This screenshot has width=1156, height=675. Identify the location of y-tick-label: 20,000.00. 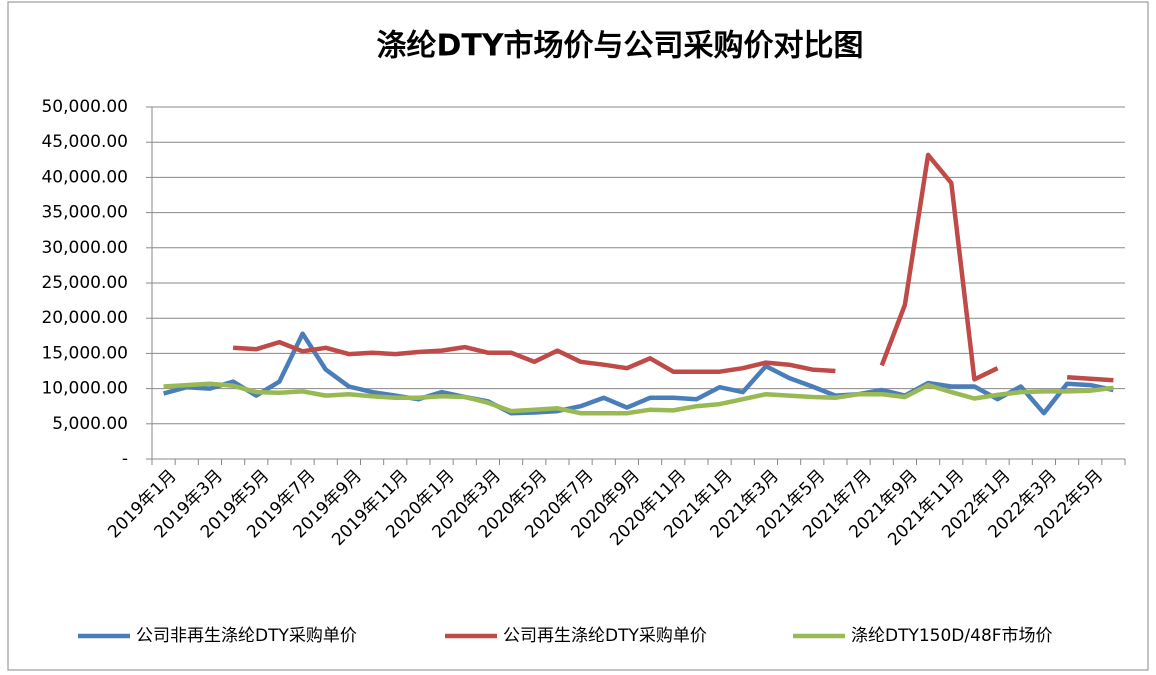
(84, 318).